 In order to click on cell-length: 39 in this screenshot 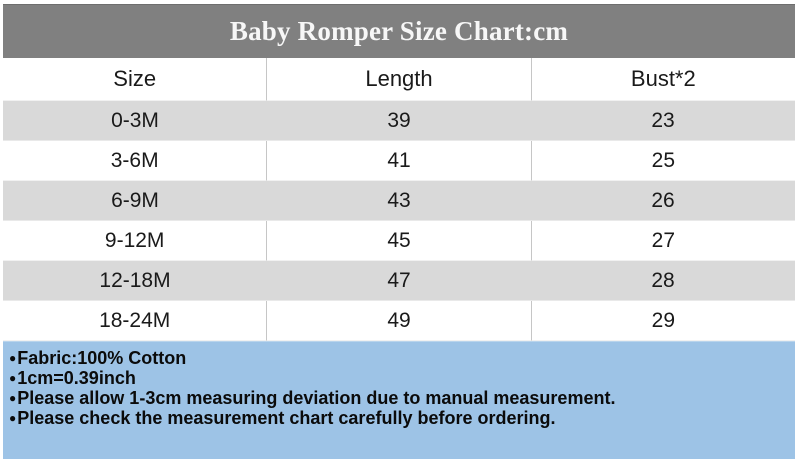, I will do `click(399, 121)`.